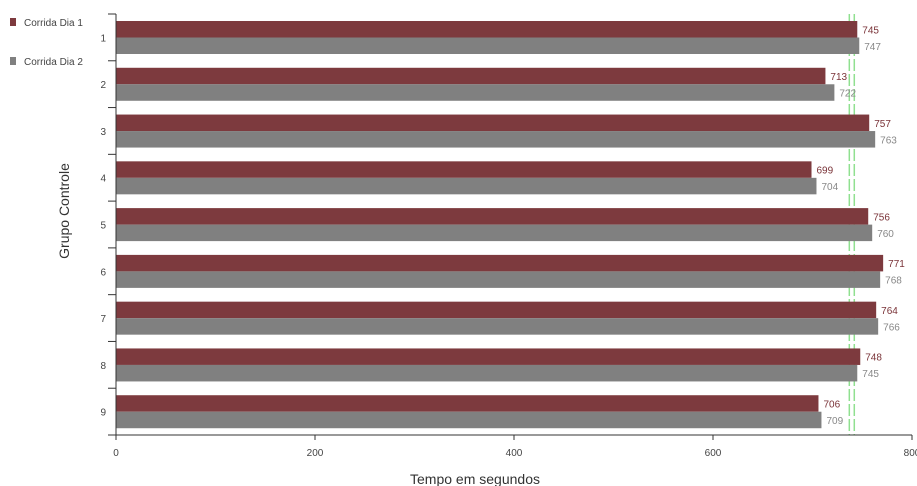 This screenshot has height=486, width=917. What do you see at coordinates (870, 30) in the screenshot?
I see `data-label-dia1-group-1: 745` at bounding box center [870, 30].